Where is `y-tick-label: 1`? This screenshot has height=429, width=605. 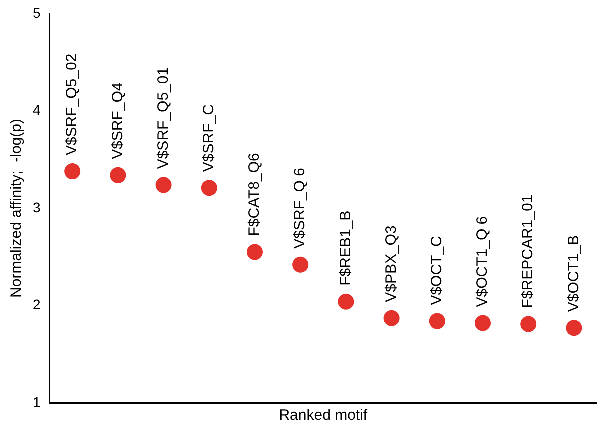 y-tick-label: 1 is located at coordinates (36, 402).